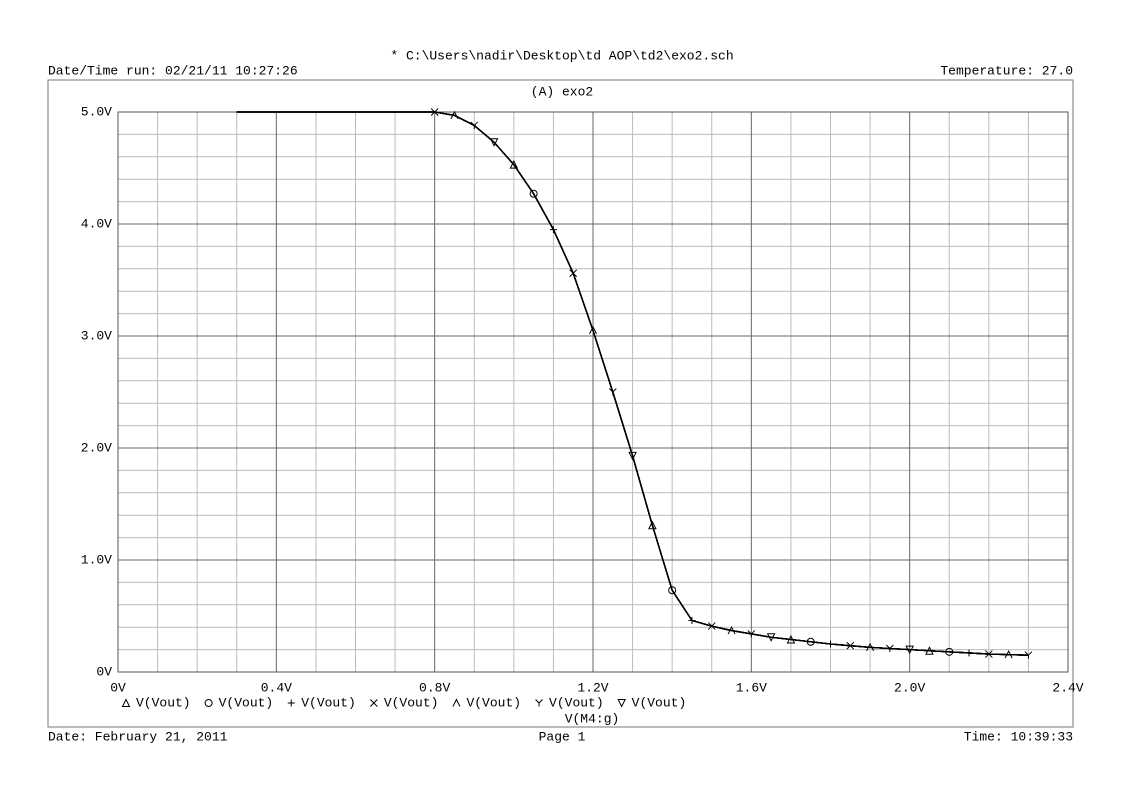  What do you see at coordinates (1067, 687) in the screenshot?
I see `x-tick-label: 2.4V` at bounding box center [1067, 687].